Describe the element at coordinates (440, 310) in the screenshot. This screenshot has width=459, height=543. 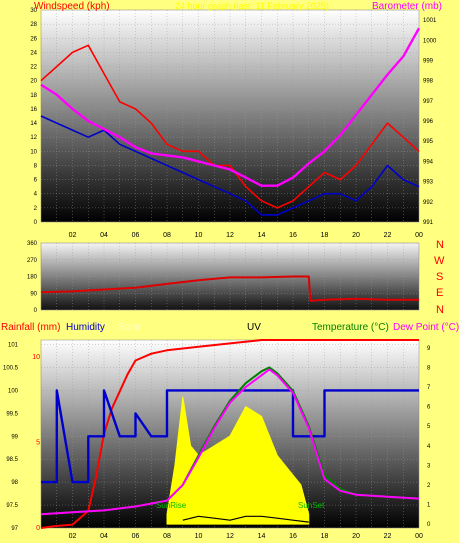
I see `direction-letter-n-bottom: N` at that location.